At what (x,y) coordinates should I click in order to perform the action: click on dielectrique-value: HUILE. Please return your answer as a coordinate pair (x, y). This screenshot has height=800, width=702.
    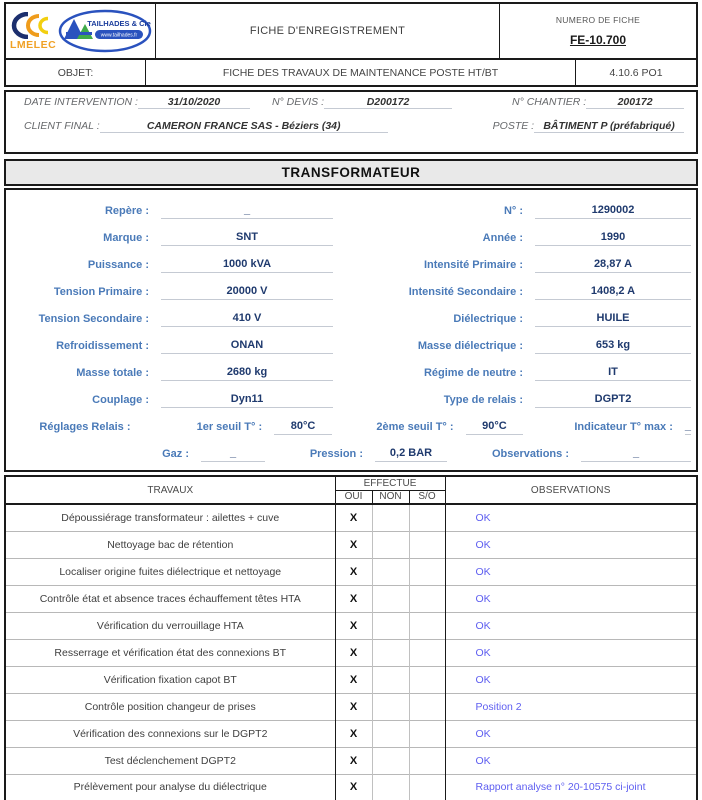
    Looking at the image, I should click on (613, 318).